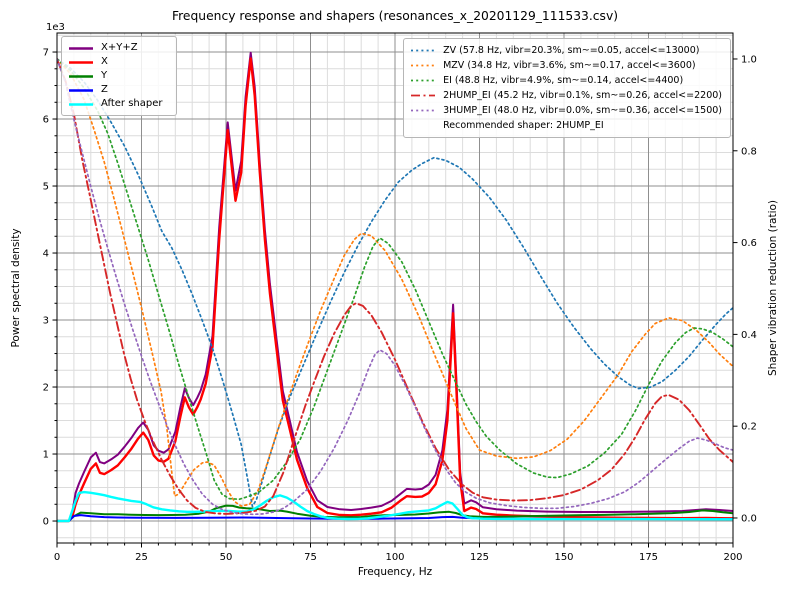 This screenshot has width=800, height=600. Describe the element at coordinates (104, 61) in the screenshot. I see `legend-label: X` at that location.